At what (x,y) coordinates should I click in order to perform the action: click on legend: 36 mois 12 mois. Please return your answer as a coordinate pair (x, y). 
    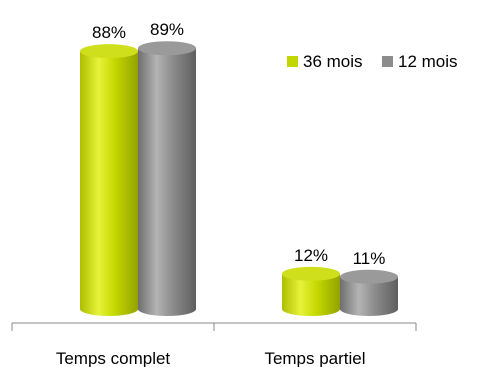
    Looking at the image, I should click on (372, 61).